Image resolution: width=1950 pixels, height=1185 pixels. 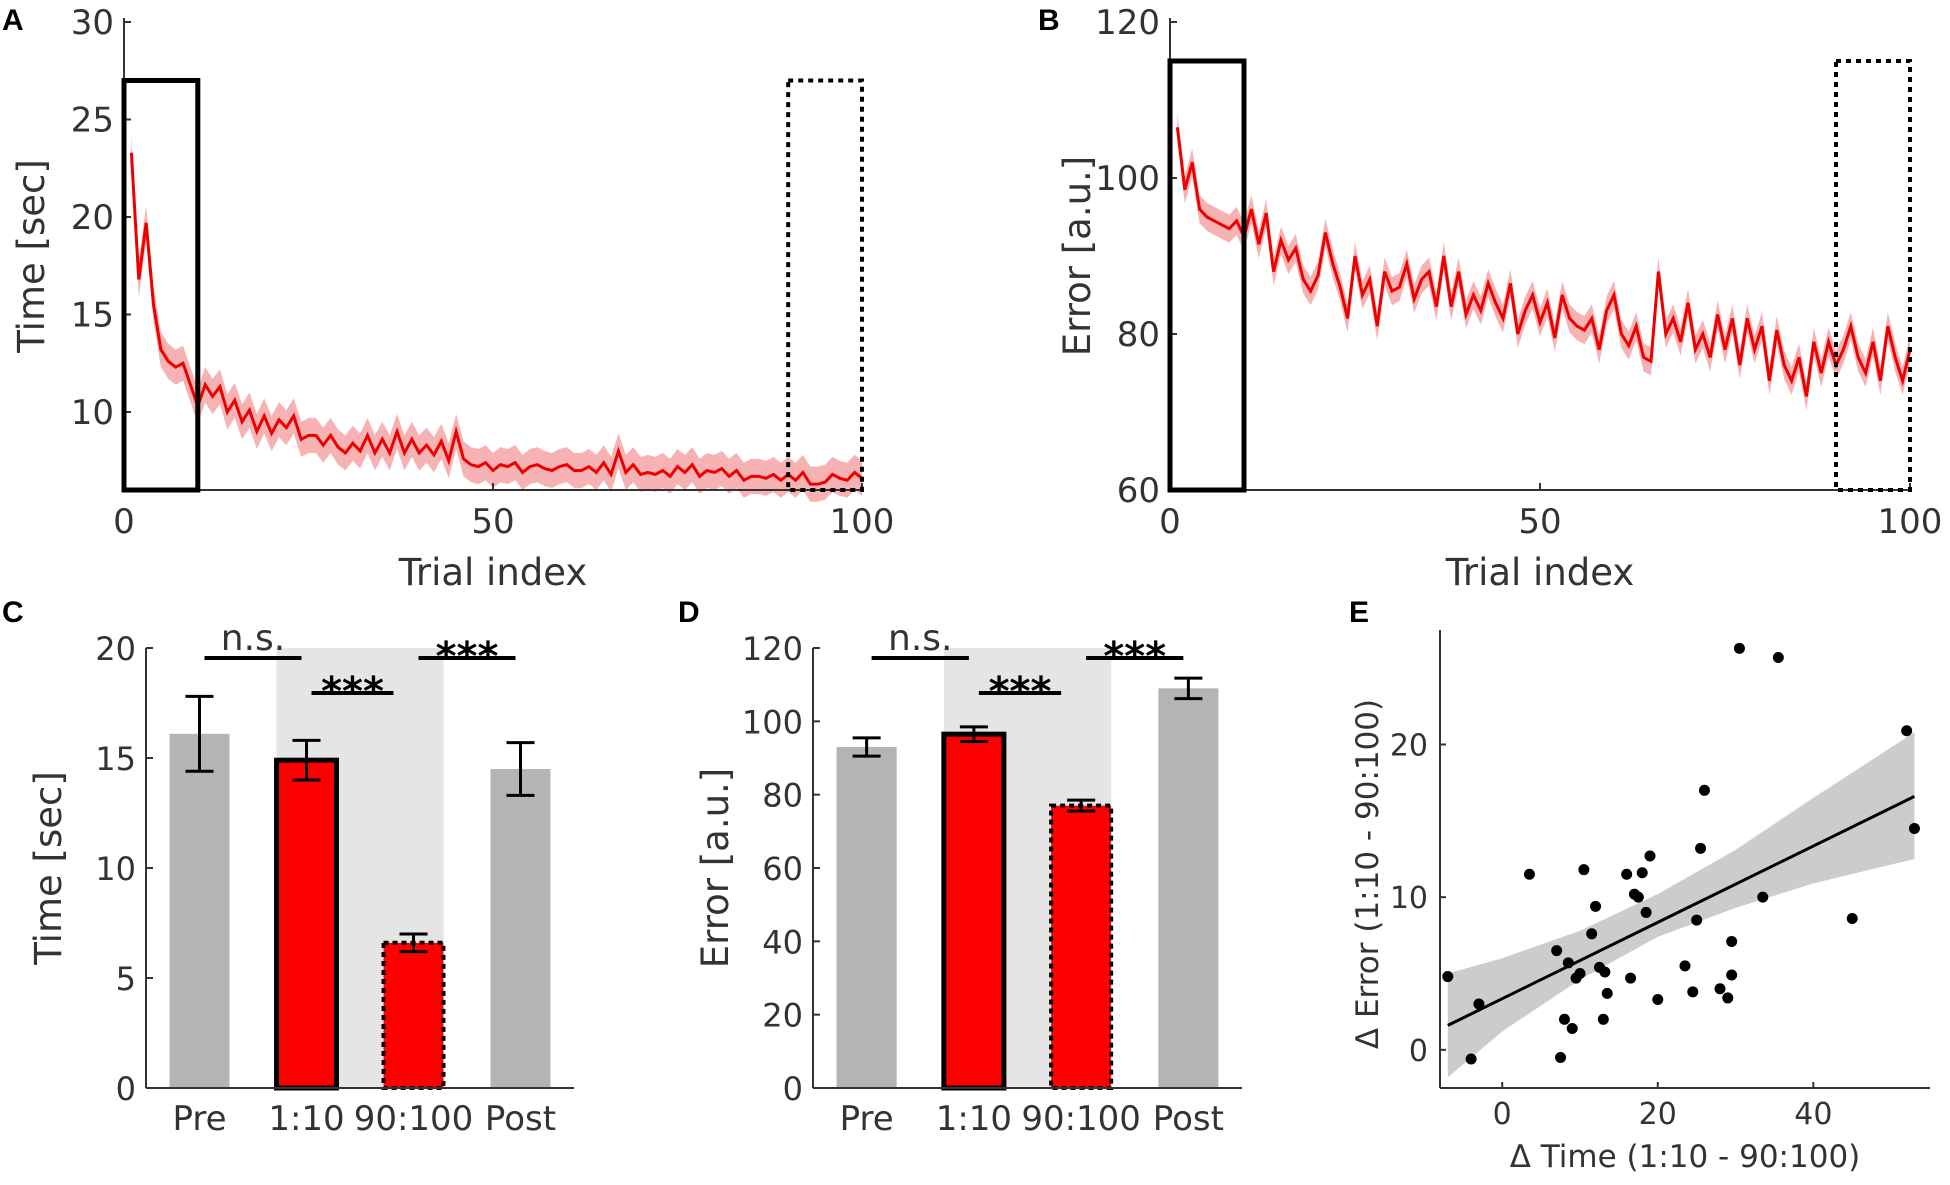 What do you see at coordinates (13, 20) in the screenshot?
I see `panel-label-a: A` at bounding box center [13, 20].